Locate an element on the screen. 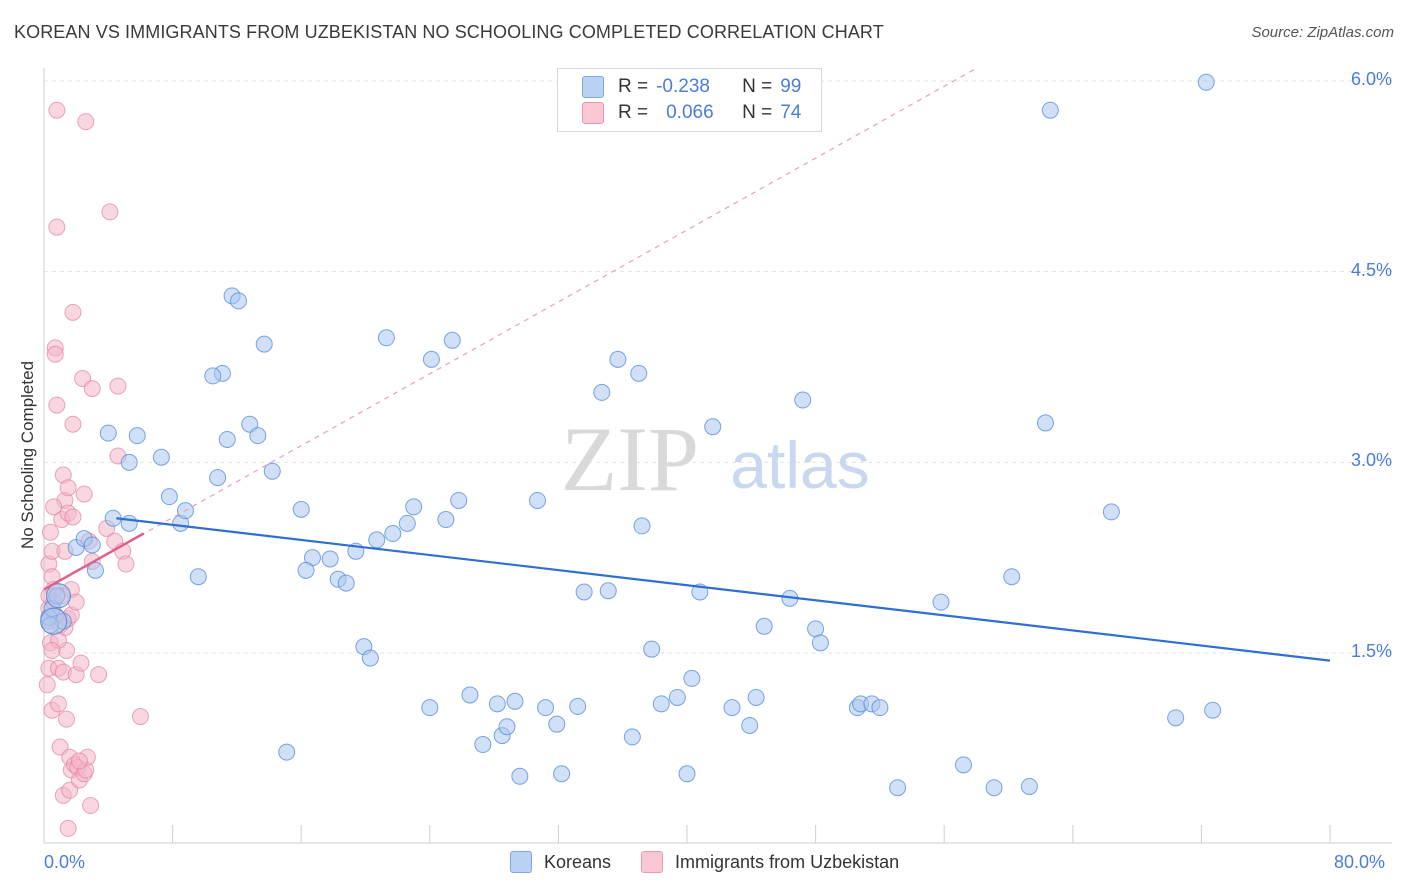 This screenshot has width=1406, height=892. uzbek-n-label: N = is located at coordinates (757, 112).